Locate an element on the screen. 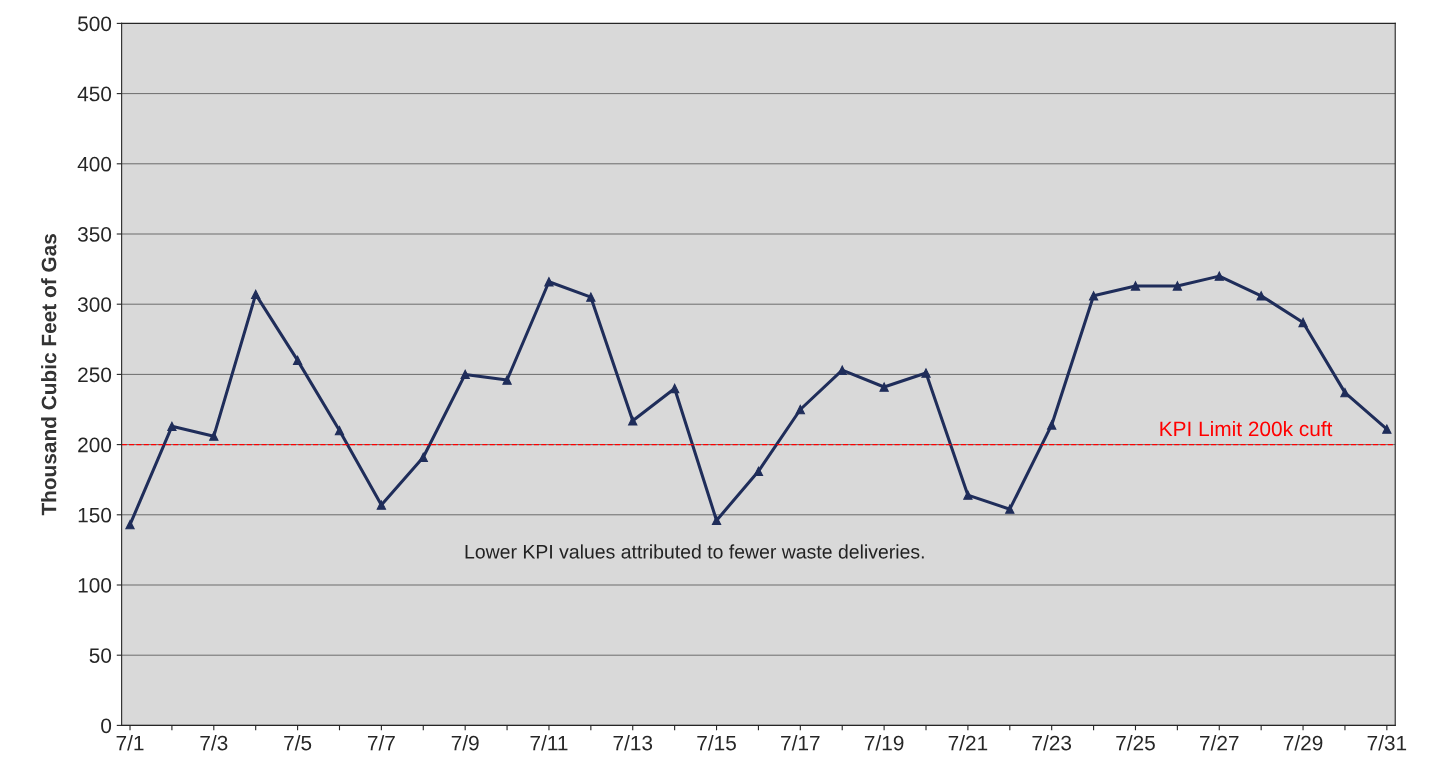  x-tick-label: 7/21 is located at coordinates (968, 743).